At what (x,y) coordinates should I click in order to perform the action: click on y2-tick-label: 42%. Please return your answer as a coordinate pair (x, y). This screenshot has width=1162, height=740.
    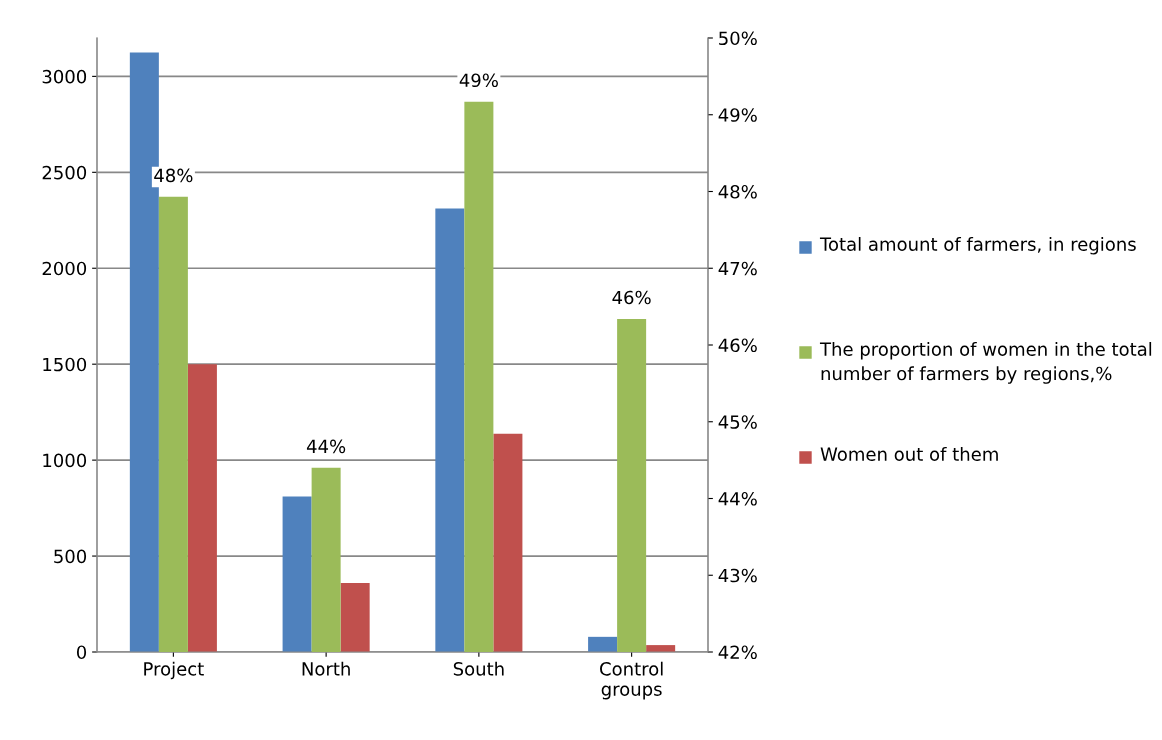
    Looking at the image, I should click on (737, 652).